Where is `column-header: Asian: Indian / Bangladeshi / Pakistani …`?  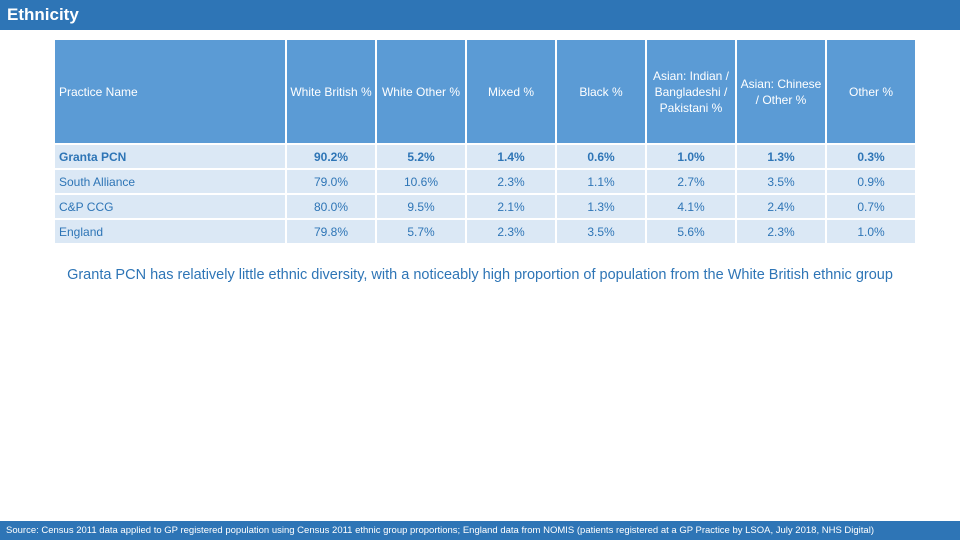 column-header: Asian: Indian / Bangladeshi / Pakistani … is located at coordinates (691, 91).